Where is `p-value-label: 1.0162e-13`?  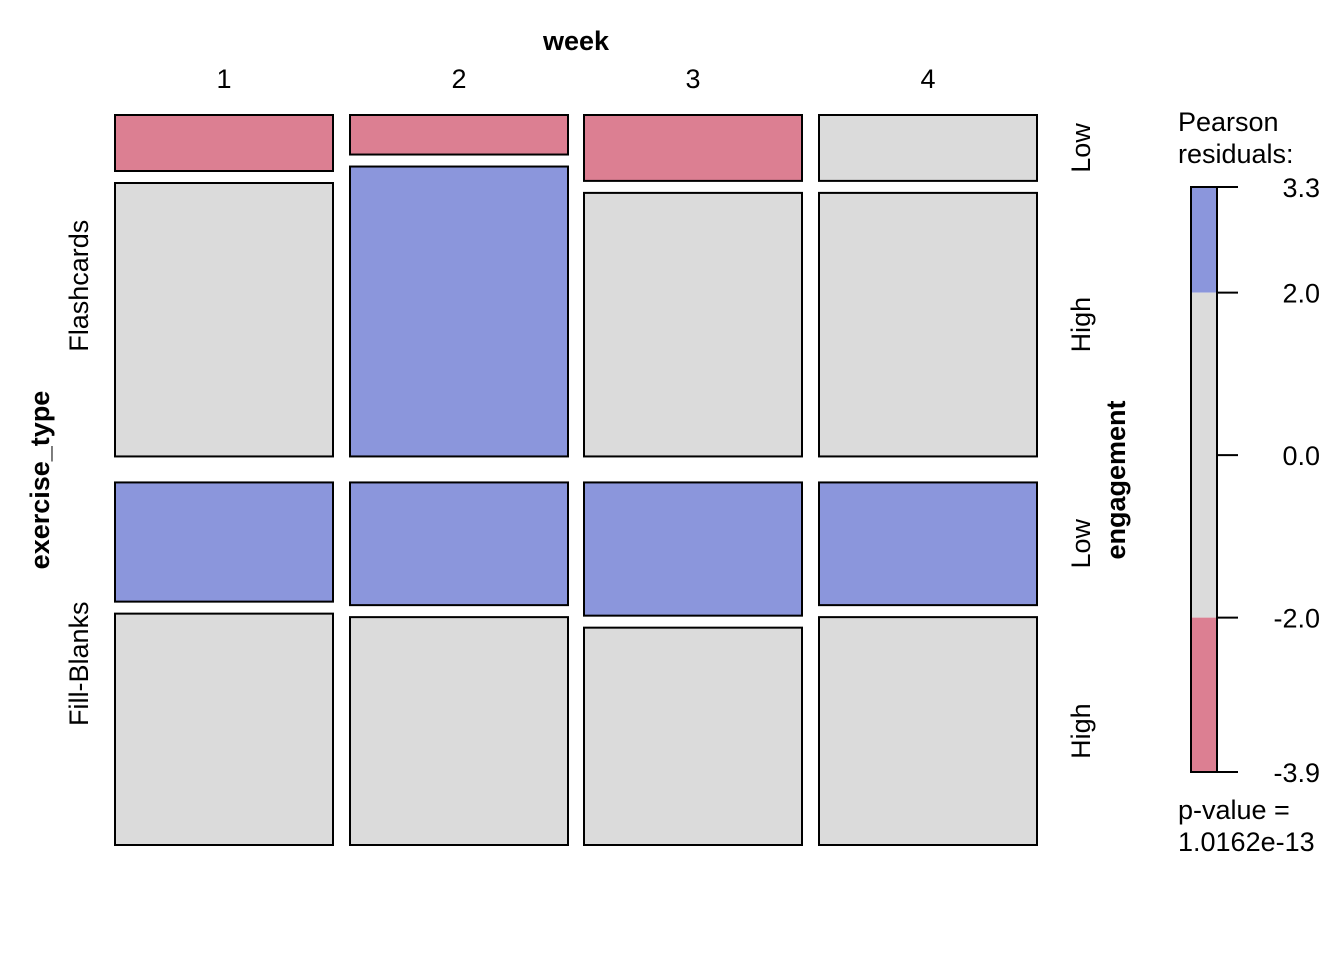
p-value-label: 1.0162e-13 is located at coordinates (1246, 842).